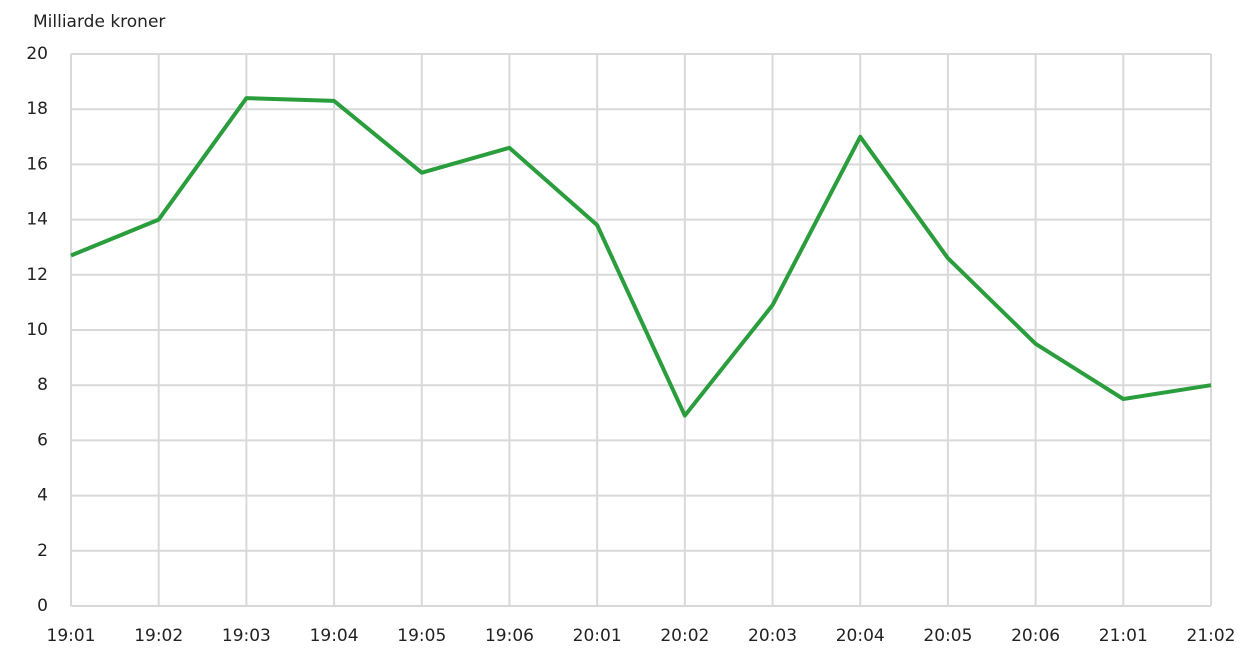 The height and width of the screenshot is (657, 1242). Describe the element at coordinates (37, 275) in the screenshot. I see `y-tick-label: 12` at that location.